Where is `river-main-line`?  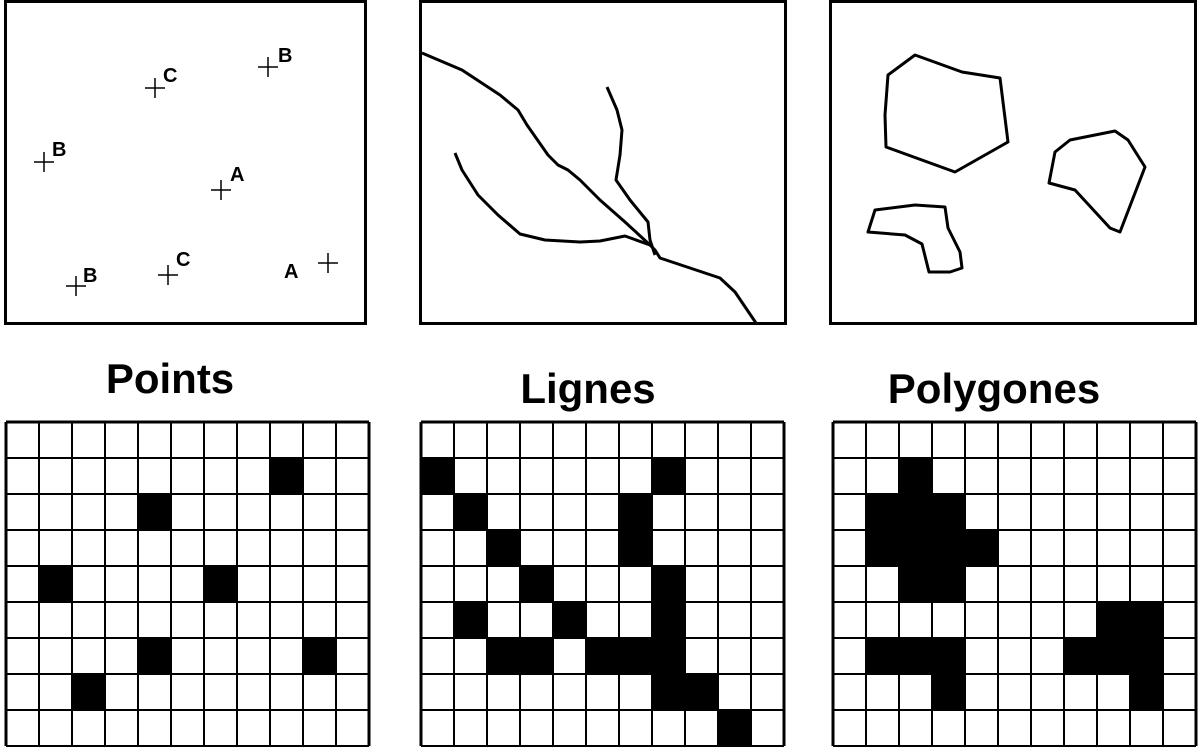 river-main-line is located at coordinates (589, 187).